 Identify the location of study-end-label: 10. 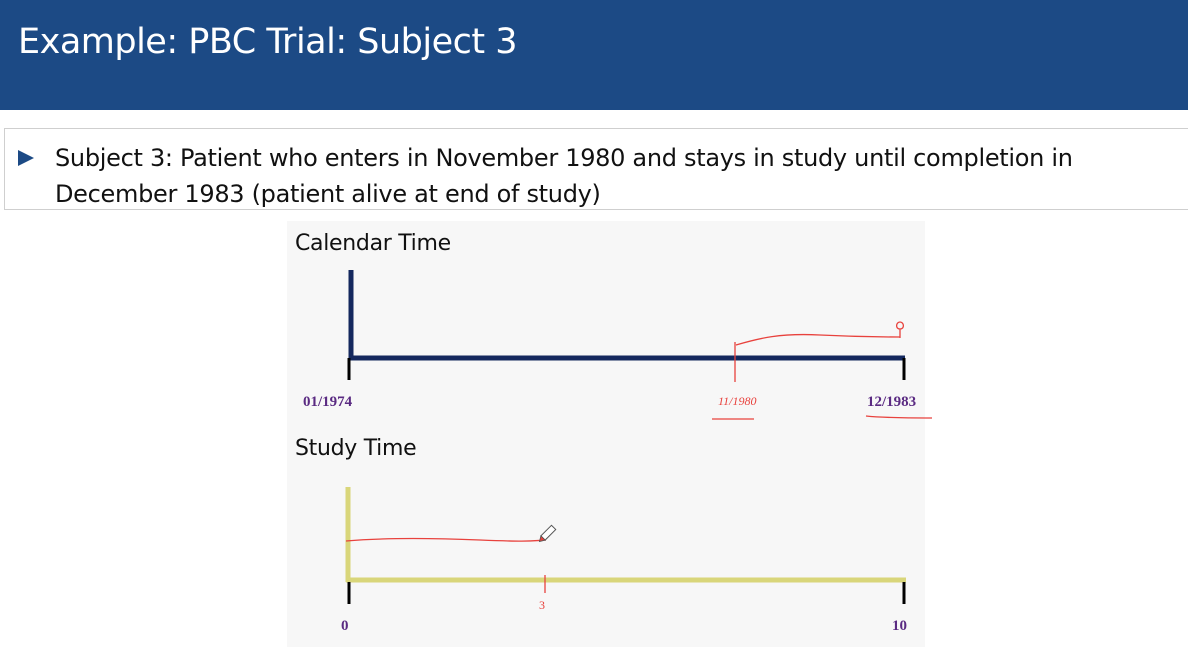
(899, 626).